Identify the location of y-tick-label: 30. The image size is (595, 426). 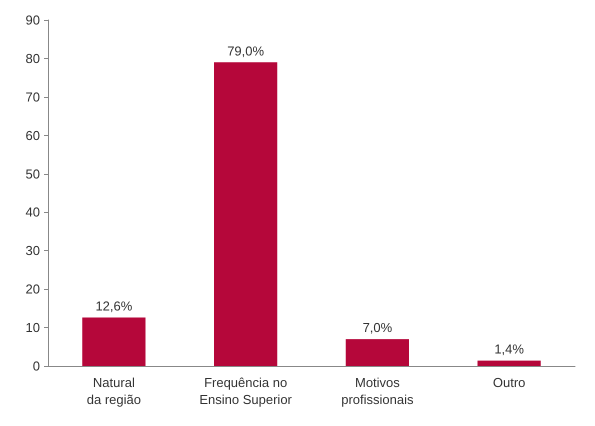
(33, 250).